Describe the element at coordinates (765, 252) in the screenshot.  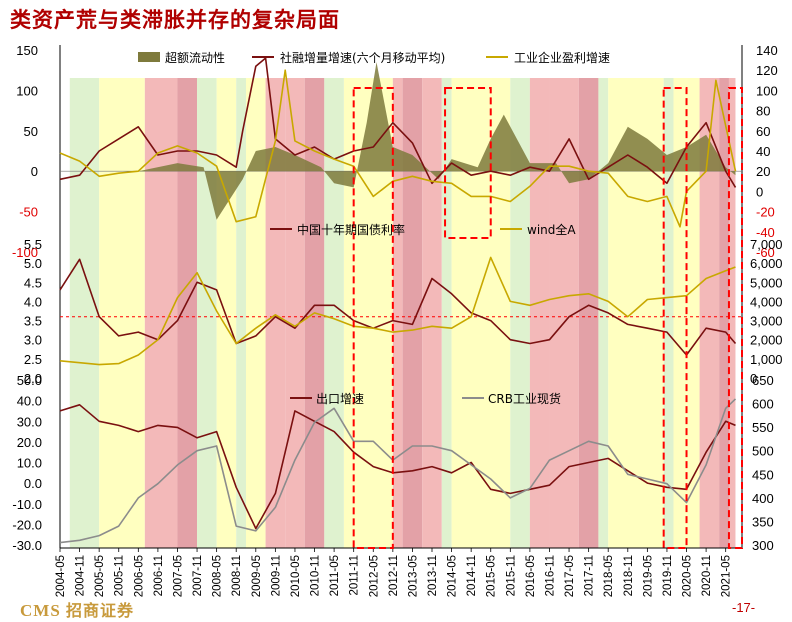
I see `y-tick-label: -60` at that location.